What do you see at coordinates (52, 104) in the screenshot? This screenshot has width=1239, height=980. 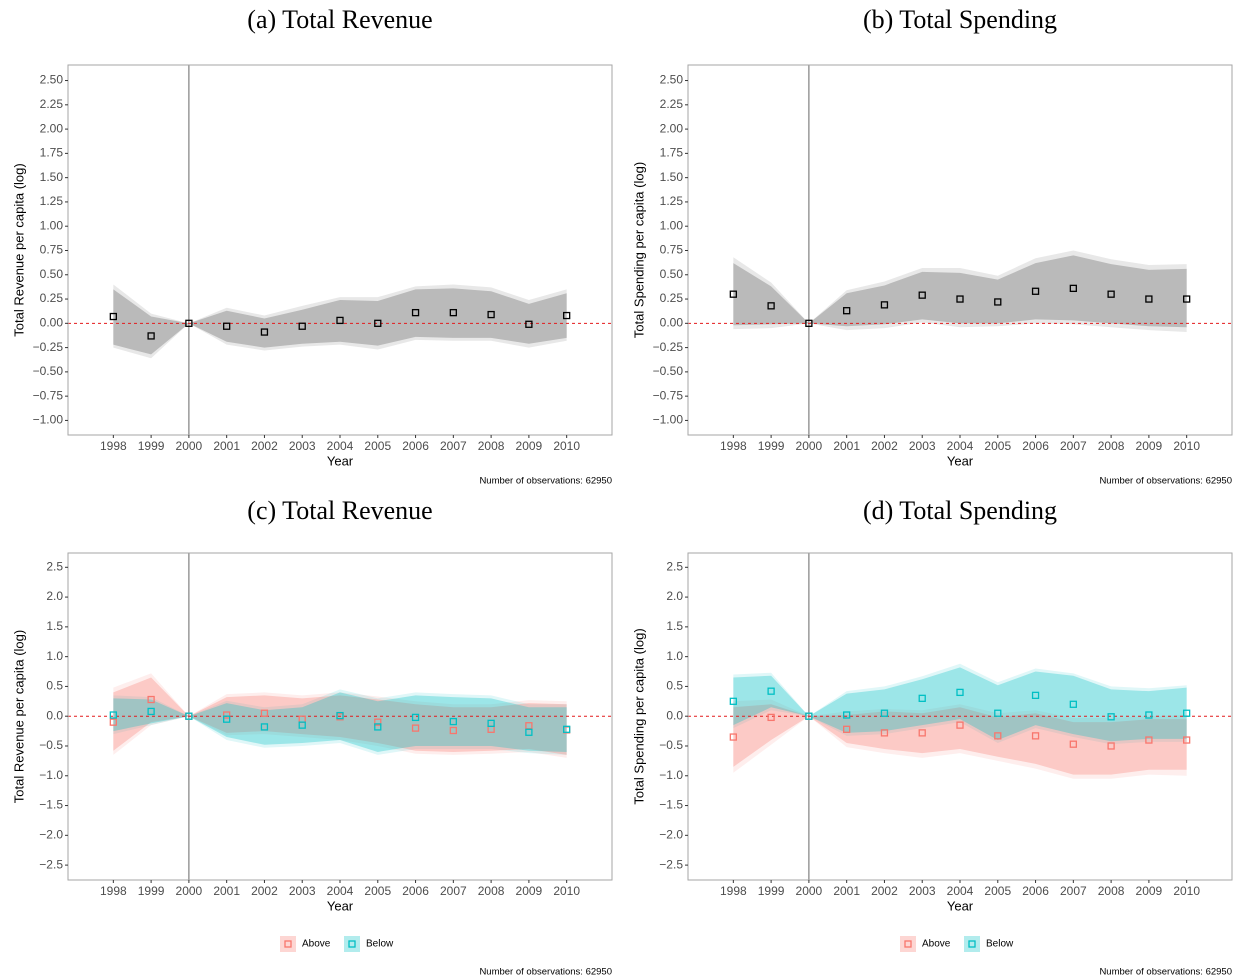 I see `y-tick-label: 2.25` at bounding box center [52, 104].